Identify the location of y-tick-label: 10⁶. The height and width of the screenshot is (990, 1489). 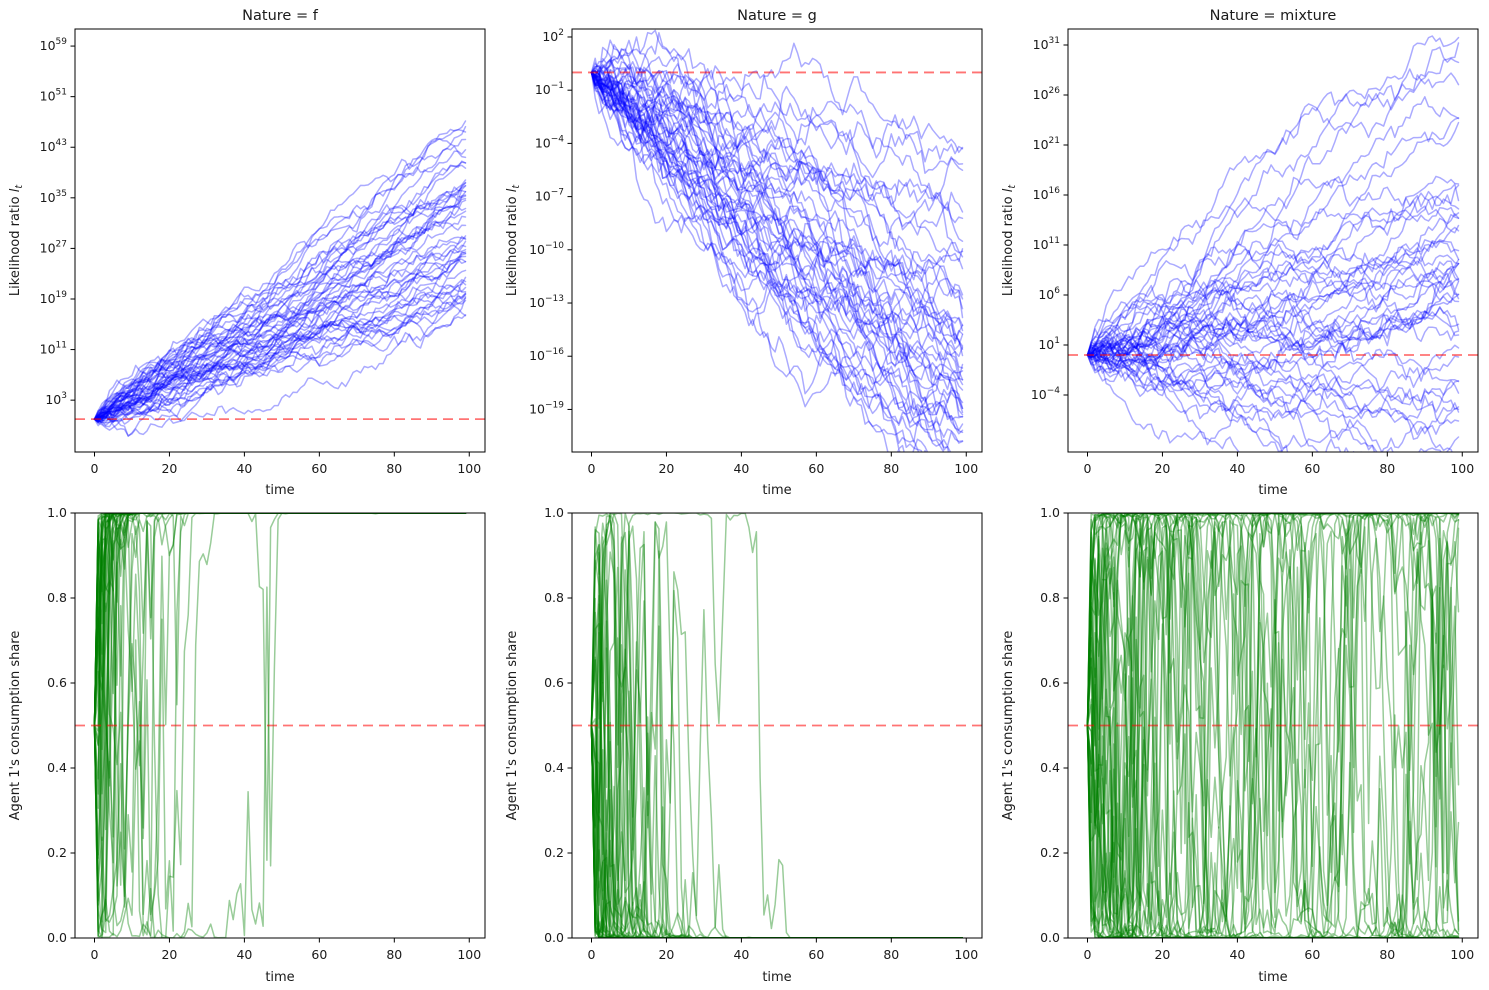
(1049, 294).